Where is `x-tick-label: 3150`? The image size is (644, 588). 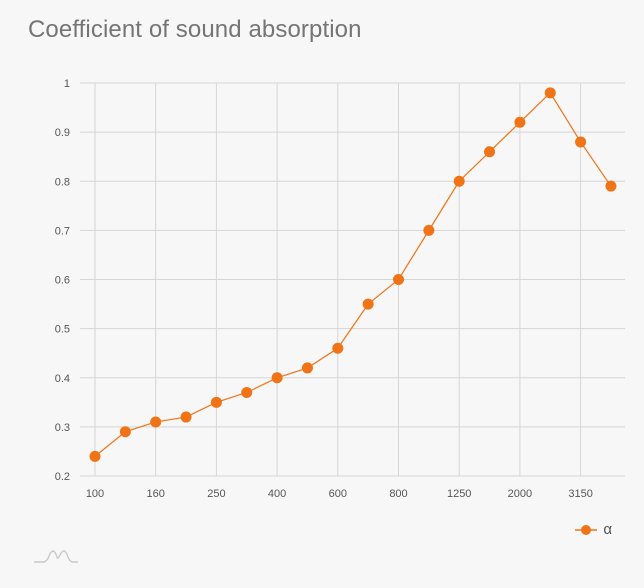
x-tick-label: 3150 is located at coordinates (580, 494).